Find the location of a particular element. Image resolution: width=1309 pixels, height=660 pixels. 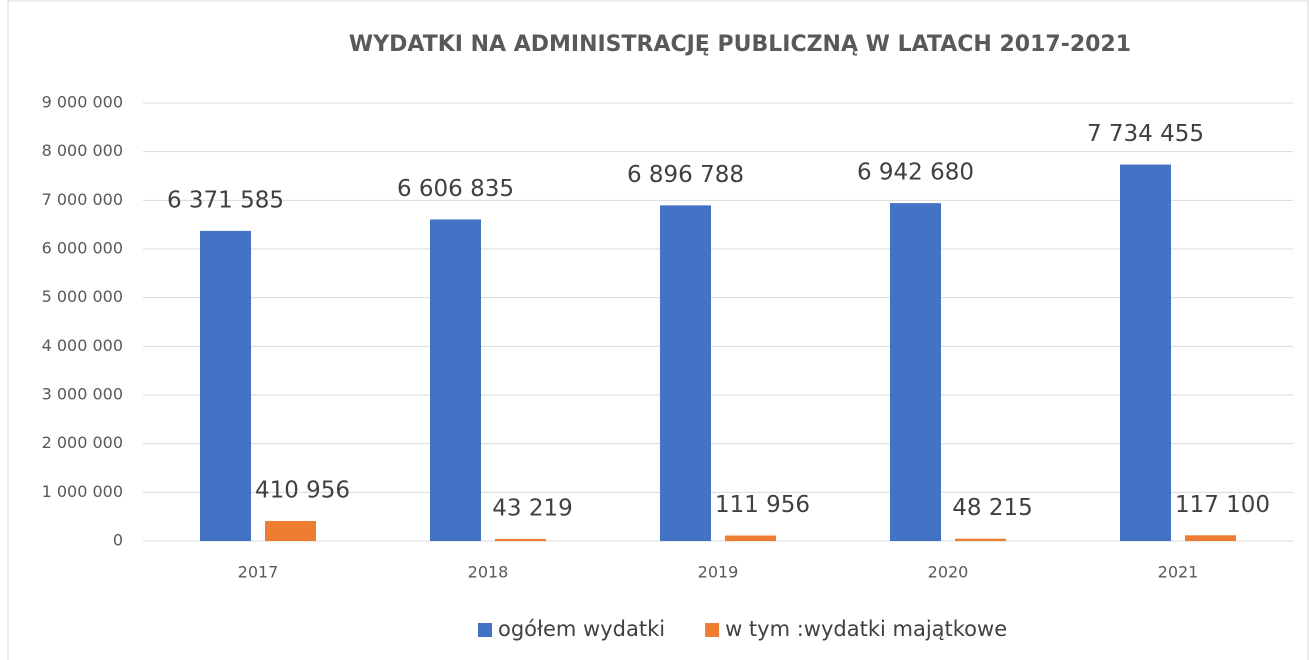

value-label: 117 100 is located at coordinates (1222, 505).